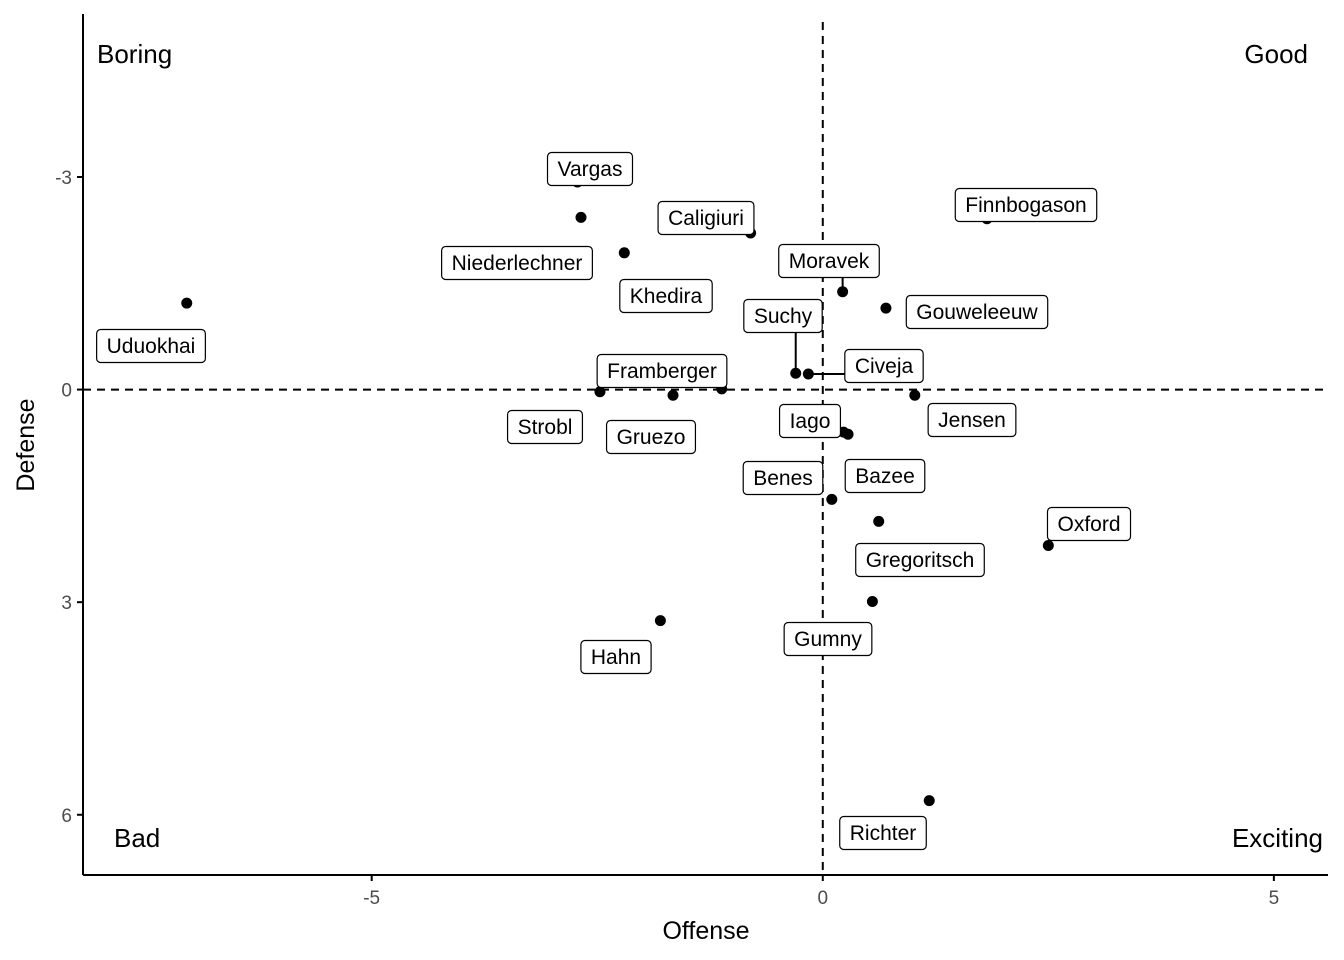  I want to click on point-label-gumny: Gumny, so click(828, 639).